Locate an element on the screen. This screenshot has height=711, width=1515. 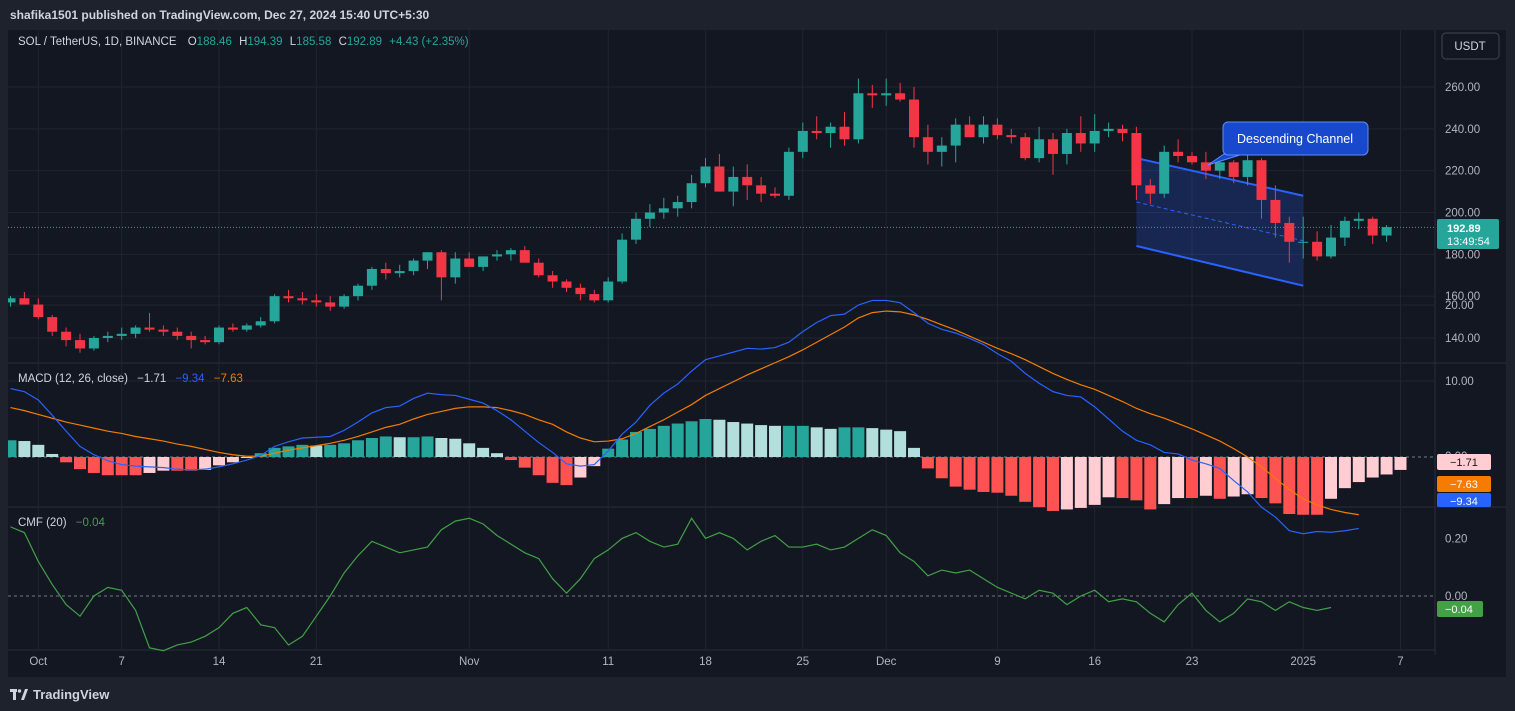
time-tick-label: 23 is located at coordinates (1192, 662).